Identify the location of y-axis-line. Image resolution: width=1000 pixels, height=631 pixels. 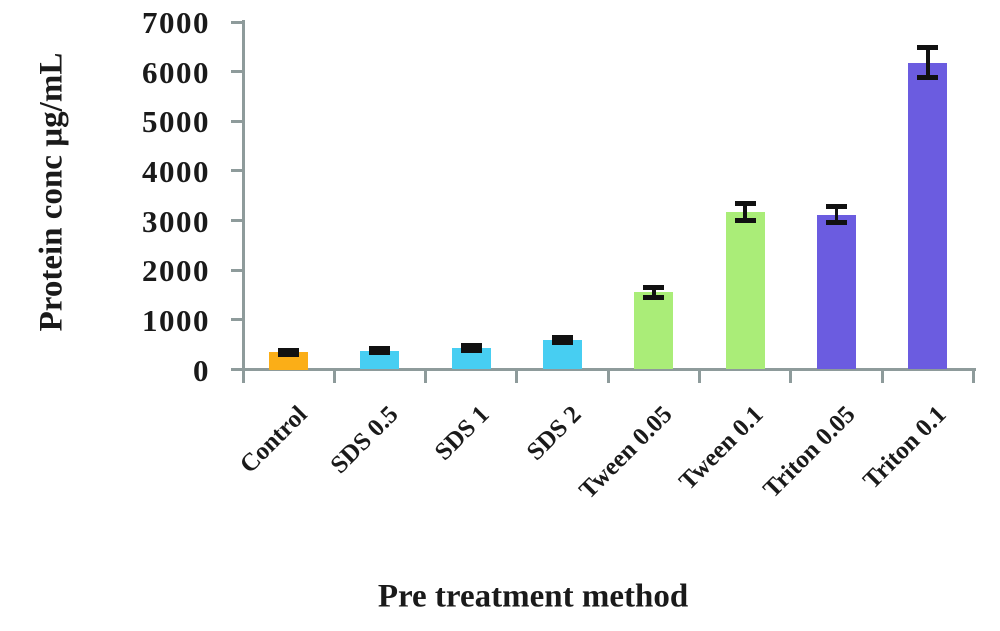
(243, 201).